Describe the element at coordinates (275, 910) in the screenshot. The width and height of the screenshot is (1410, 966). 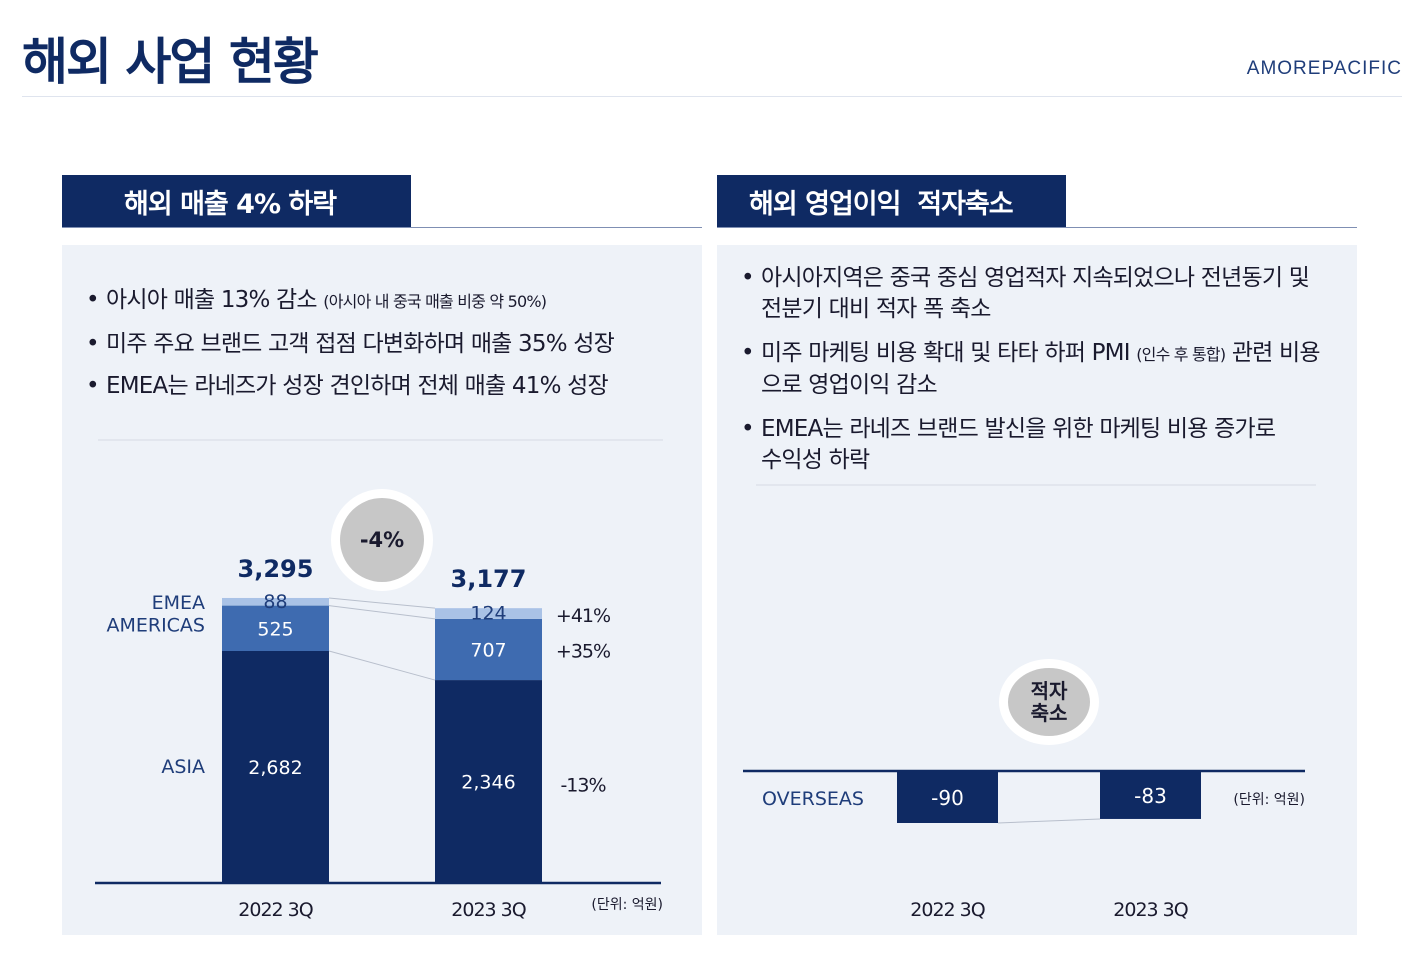
I see `x-tick-label-1: 2022 3Q` at that location.